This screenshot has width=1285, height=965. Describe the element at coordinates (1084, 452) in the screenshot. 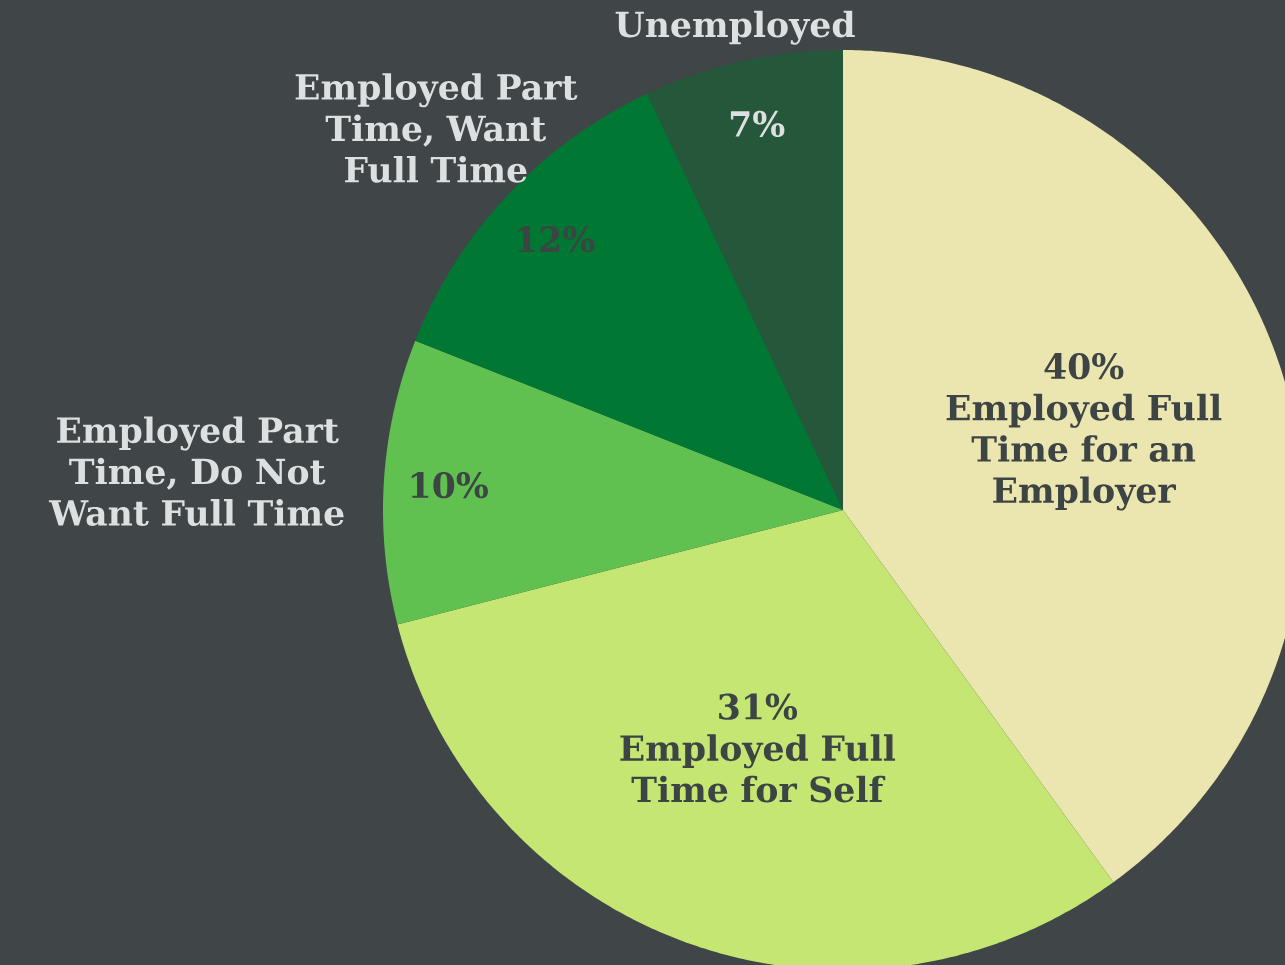

I see `slice-label: Employed Full Time for an Employer` at that location.